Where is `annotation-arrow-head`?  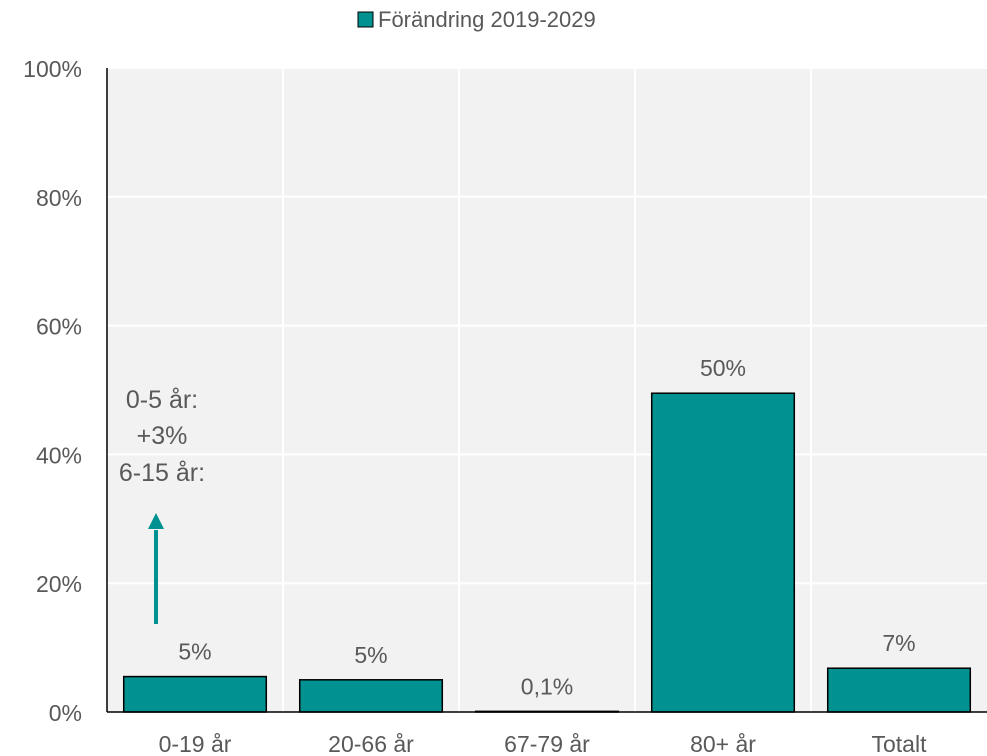 annotation-arrow-head is located at coordinates (156, 521).